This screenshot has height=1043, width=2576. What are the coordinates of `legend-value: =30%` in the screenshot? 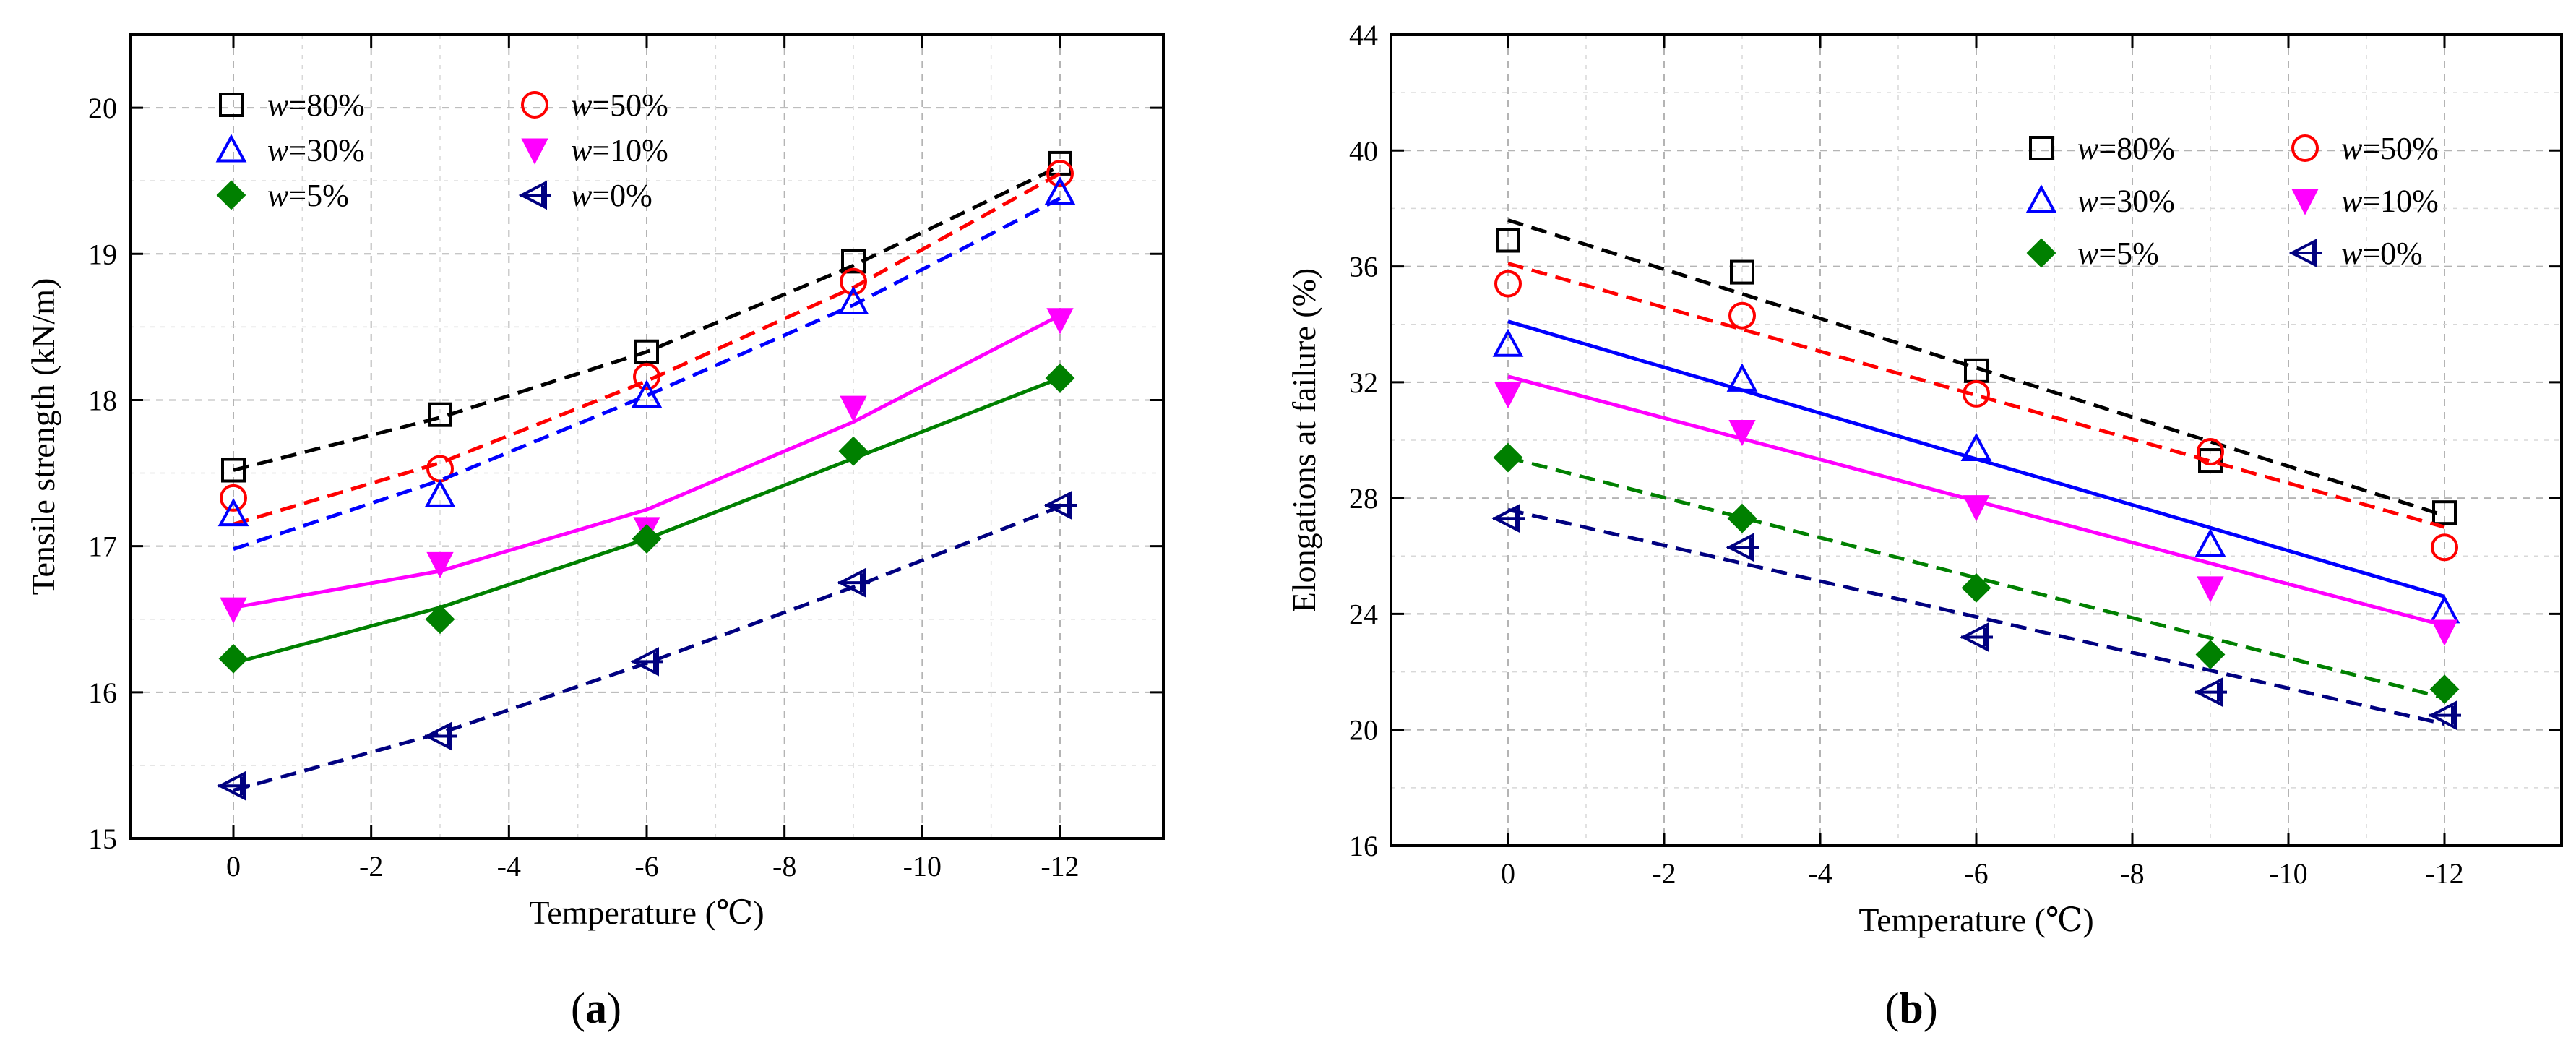 It's located at (326, 150).